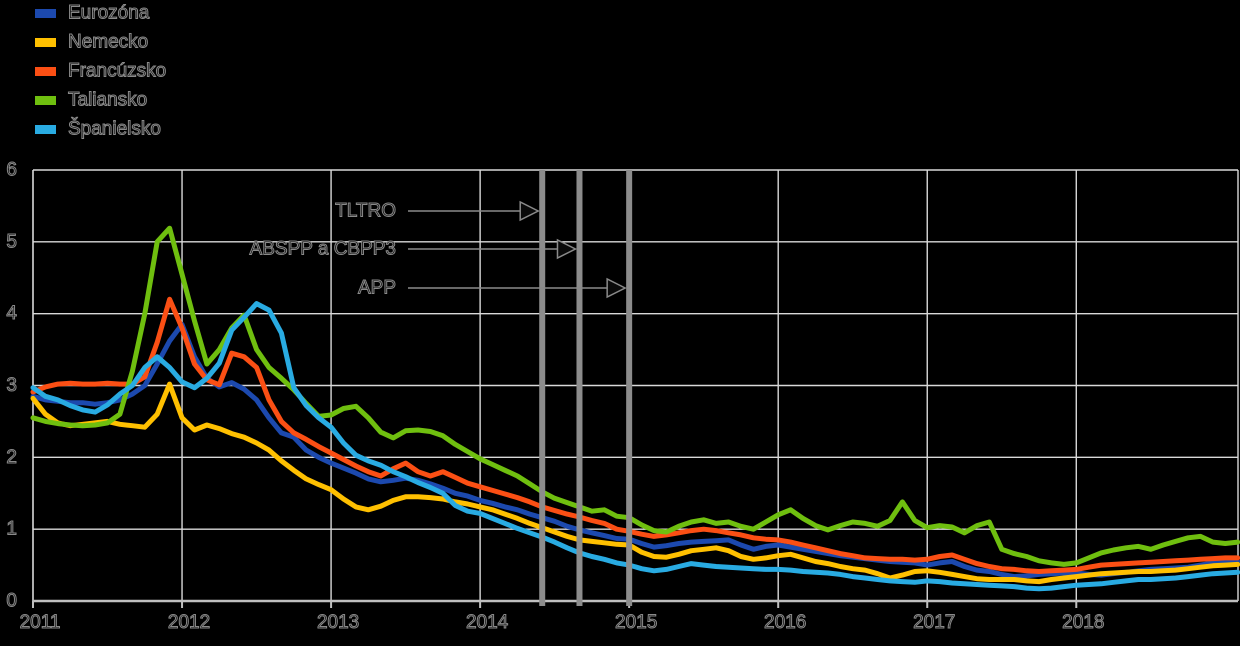  Describe the element at coordinates (636, 622) in the screenshot. I see `x-axis-label-2015: 2015` at that location.